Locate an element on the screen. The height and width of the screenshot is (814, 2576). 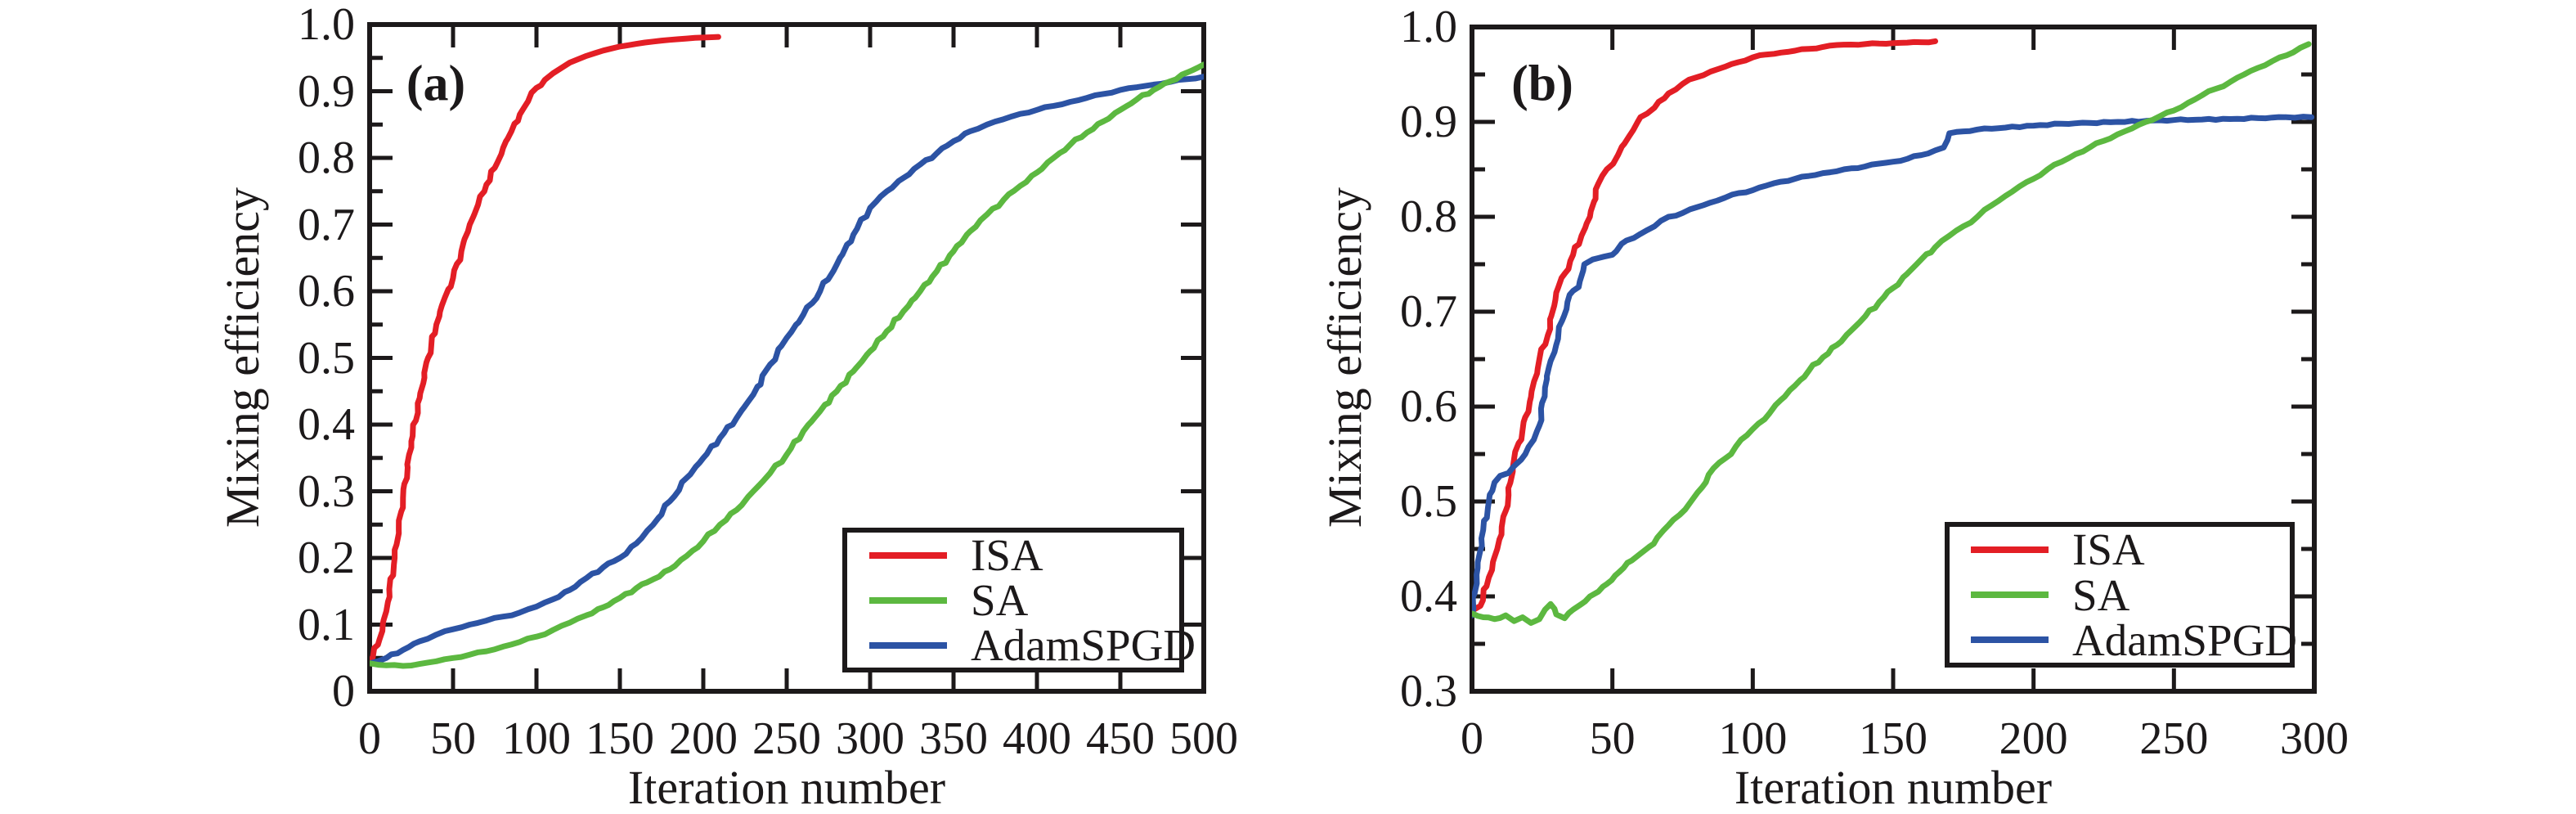
legend-panel-a: ISA SA AdamSPGD is located at coordinates (1019, 600).